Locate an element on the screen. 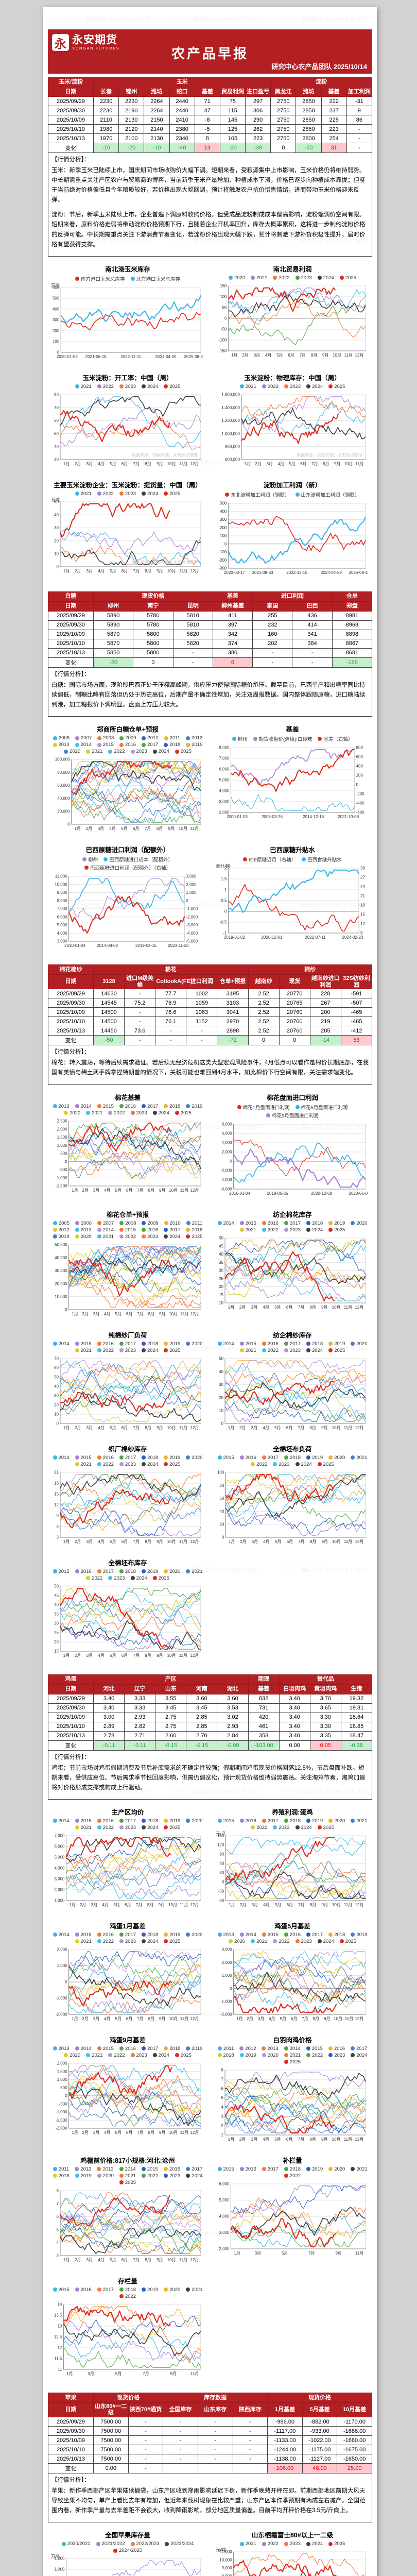  y-axis-tick-label: 1,000 is located at coordinates (62, 1145).